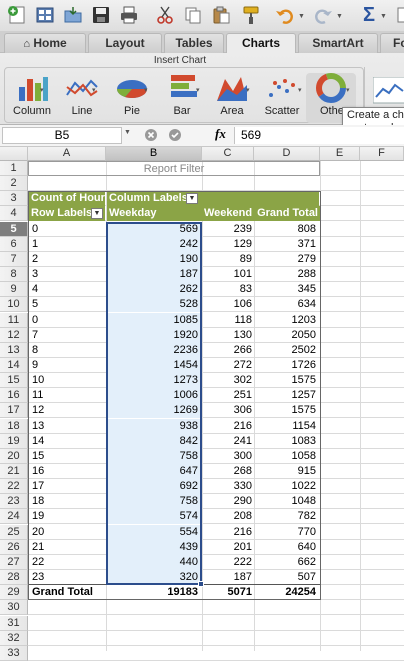  Describe the element at coordinates (132, 98) in the screenshot. I see `pie-chart-button: Pie` at that location.